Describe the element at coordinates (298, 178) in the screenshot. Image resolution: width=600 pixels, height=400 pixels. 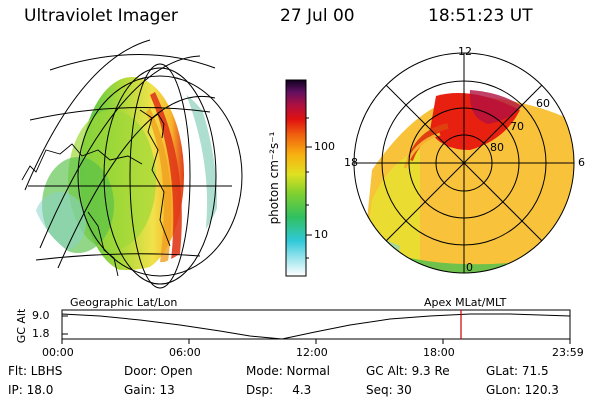
I see `colorbar` at that location.